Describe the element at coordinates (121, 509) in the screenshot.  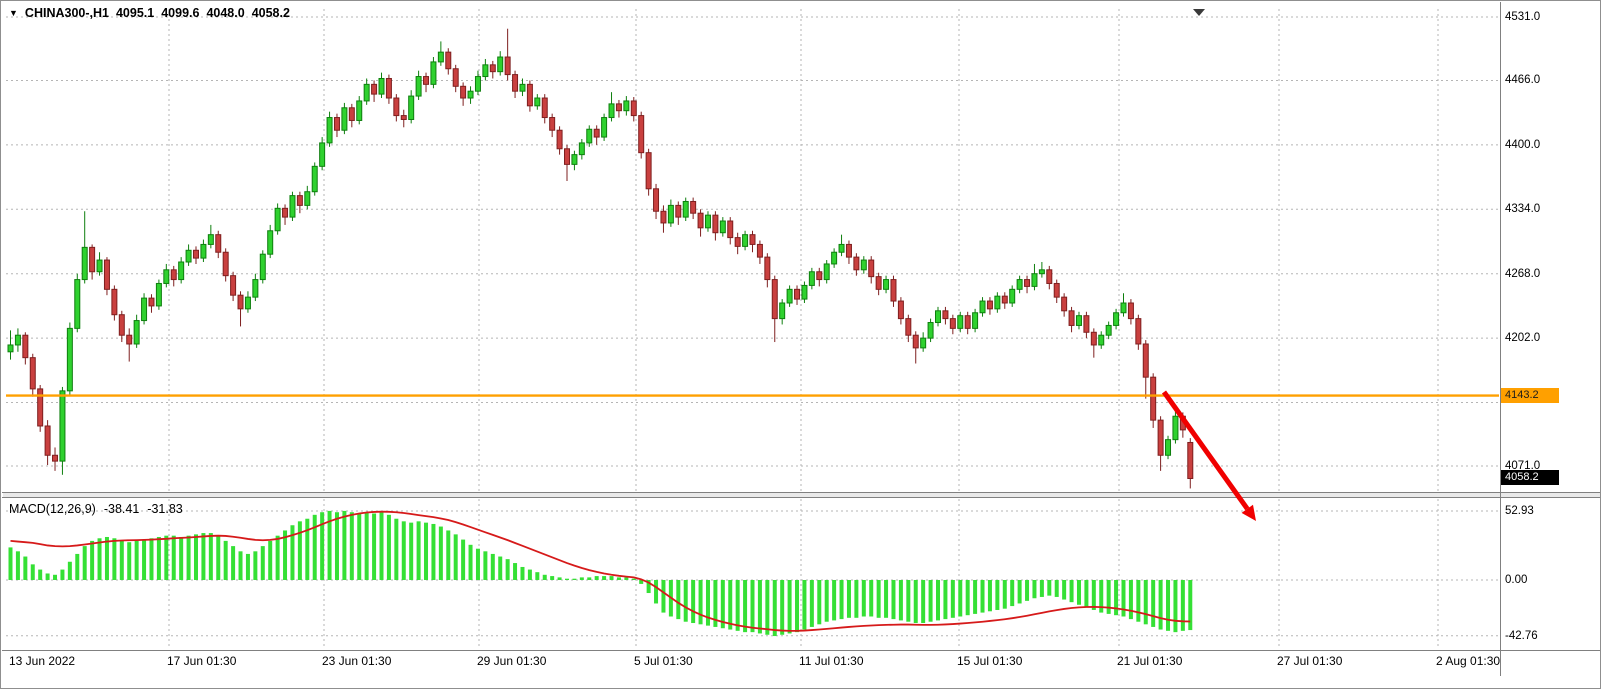
I see `macd-main-value: -38.41` at that location.